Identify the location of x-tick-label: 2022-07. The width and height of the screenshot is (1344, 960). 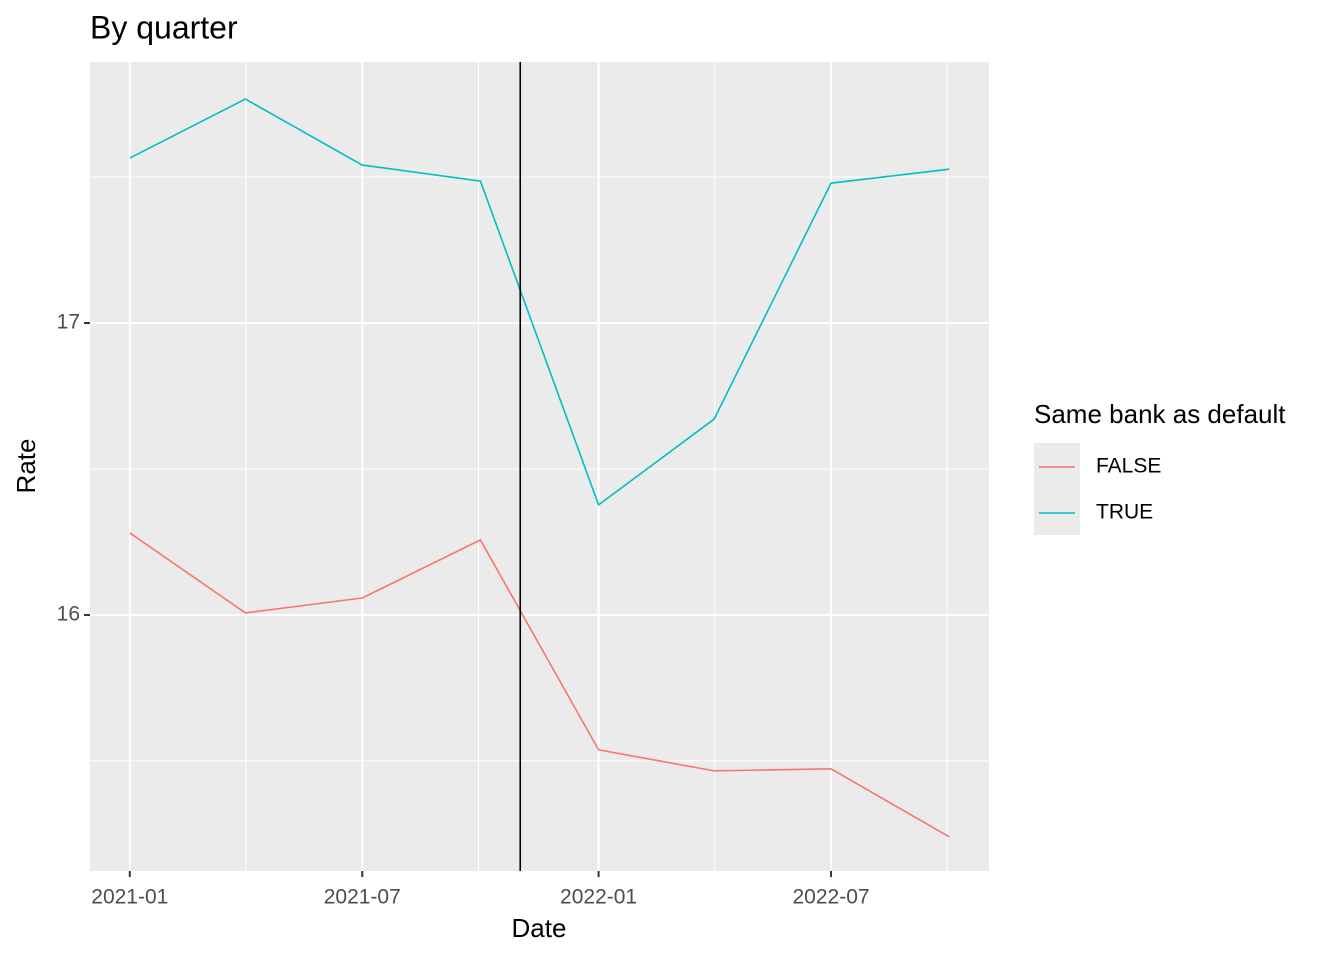
(830, 897).